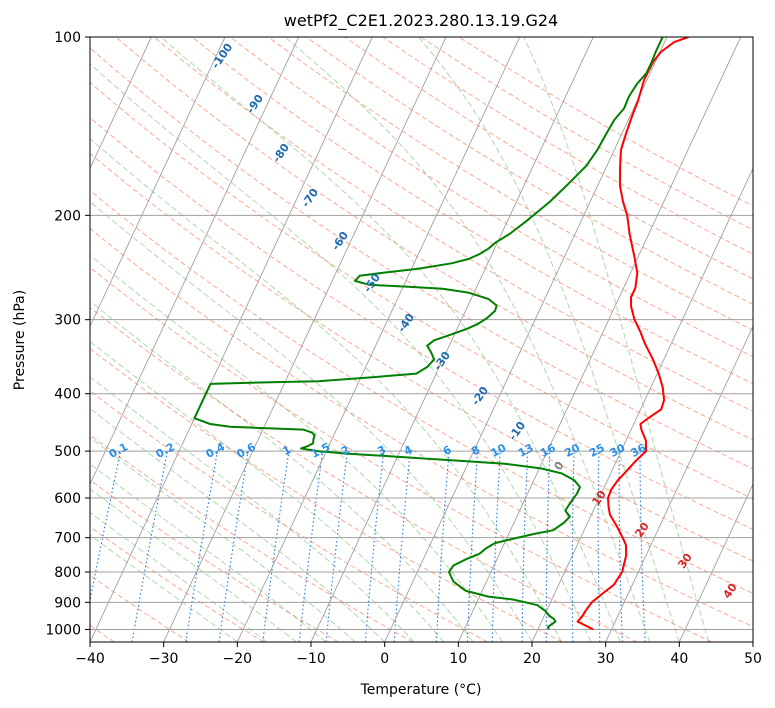  I want to click on x-tick-label: 0, so click(384, 659).